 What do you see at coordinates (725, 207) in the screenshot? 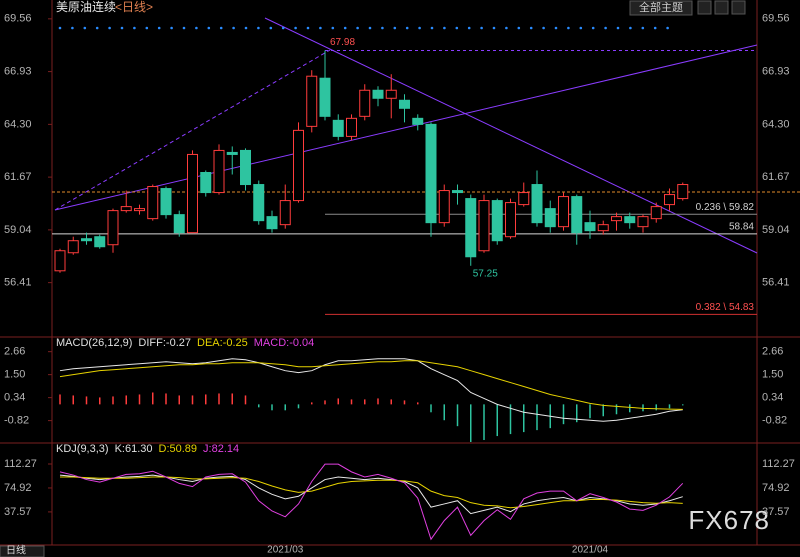
I see `fib-level-label: 0.236 \ 59.82` at bounding box center [725, 207].